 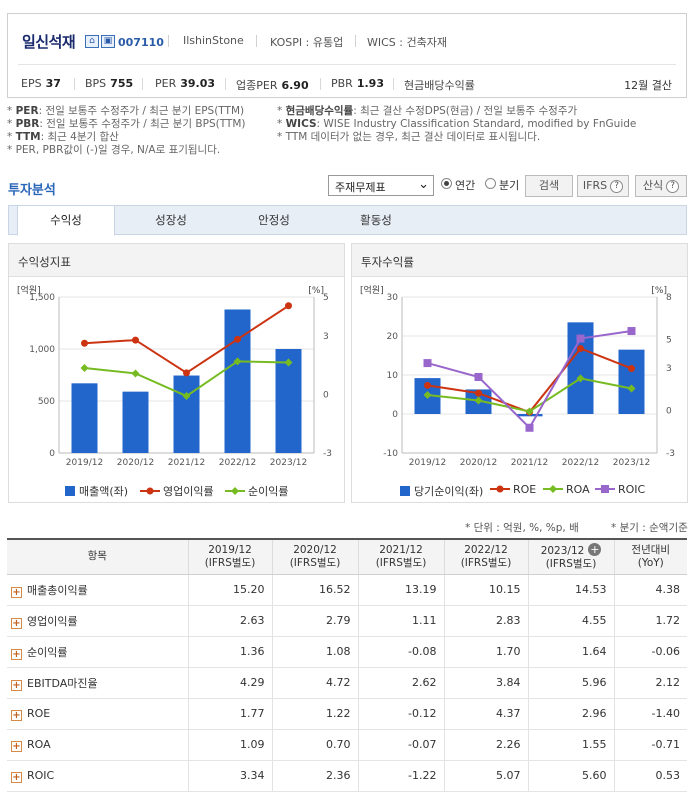 What do you see at coordinates (320, 84) in the screenshot?
I see `divider` at bounding box center [320, 84].